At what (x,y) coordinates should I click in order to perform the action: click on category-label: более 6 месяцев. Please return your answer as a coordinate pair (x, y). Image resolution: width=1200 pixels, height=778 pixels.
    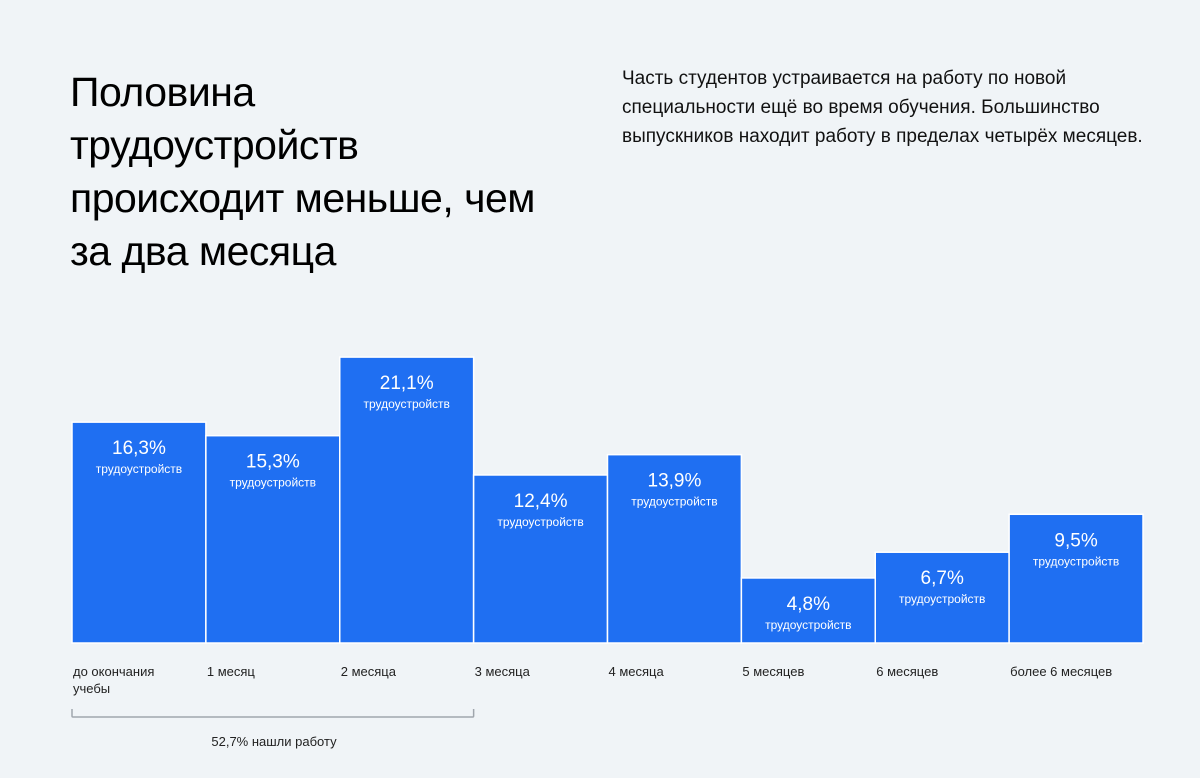
    Looking at the image, I should click on (1061, 671).